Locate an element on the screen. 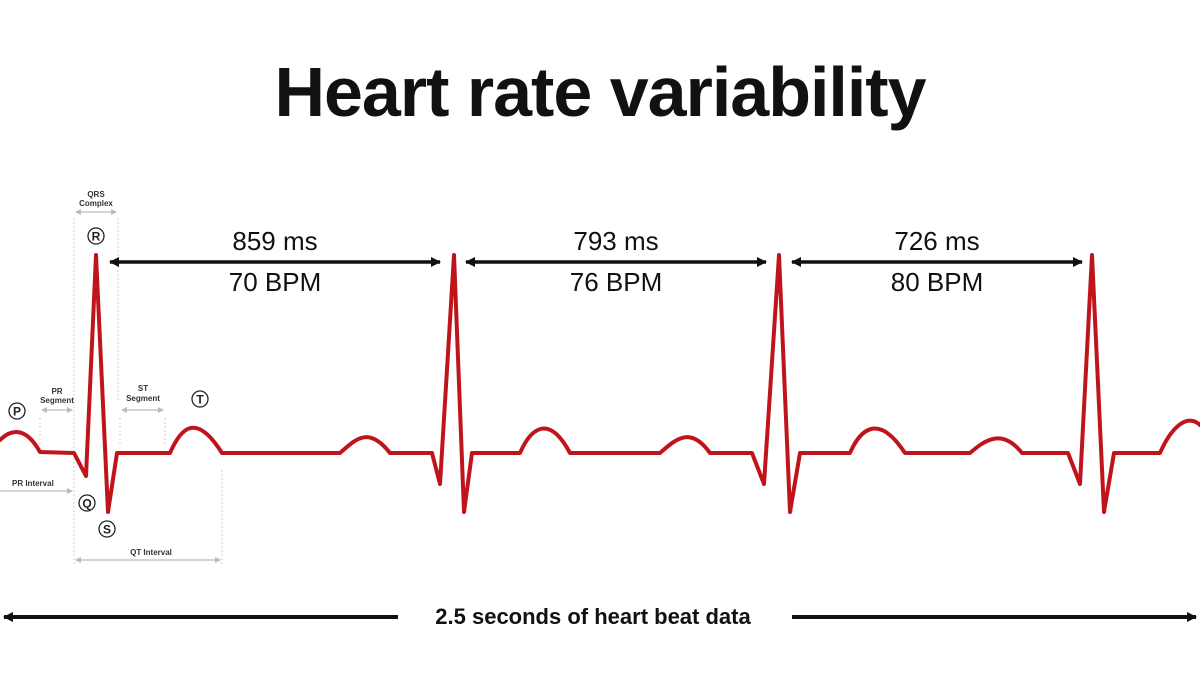 This screenshot has width=1200, height=675. st-segment-label: ST is located at coordinates (143, 388).